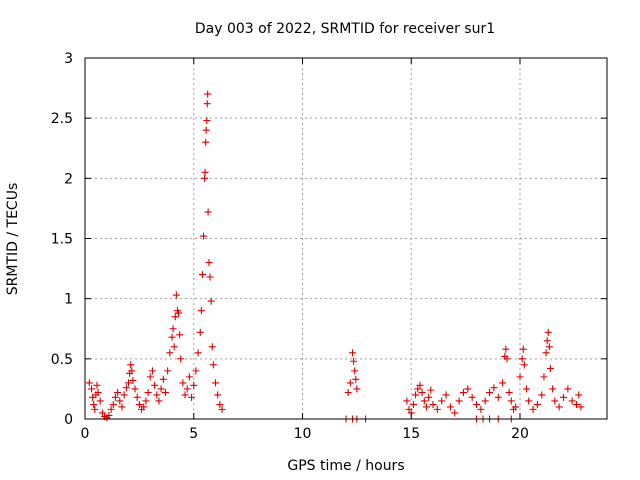 The width and height of the screenshot is (640, 480). What do you see at coordinates (68, 300) in the screenshot?
I see `y-tick-label: 1` at bounding box center [68, 300].